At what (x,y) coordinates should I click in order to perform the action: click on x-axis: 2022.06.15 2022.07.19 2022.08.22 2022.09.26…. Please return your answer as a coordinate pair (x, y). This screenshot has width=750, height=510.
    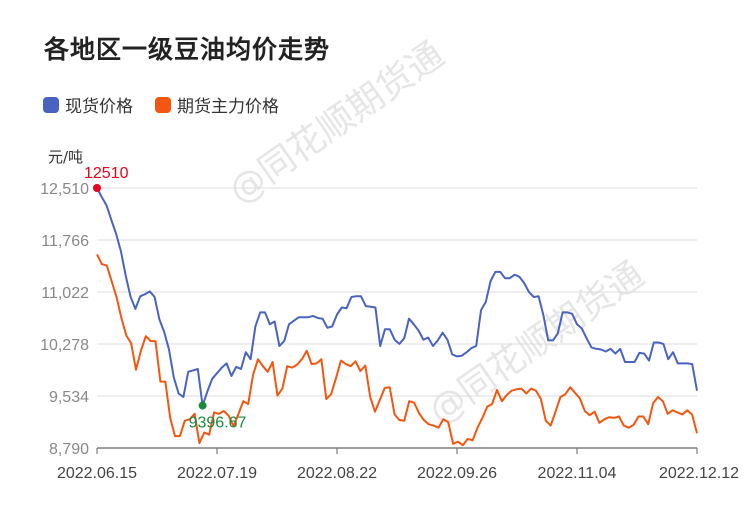
    Looking at the image, I should click on (398, 464).